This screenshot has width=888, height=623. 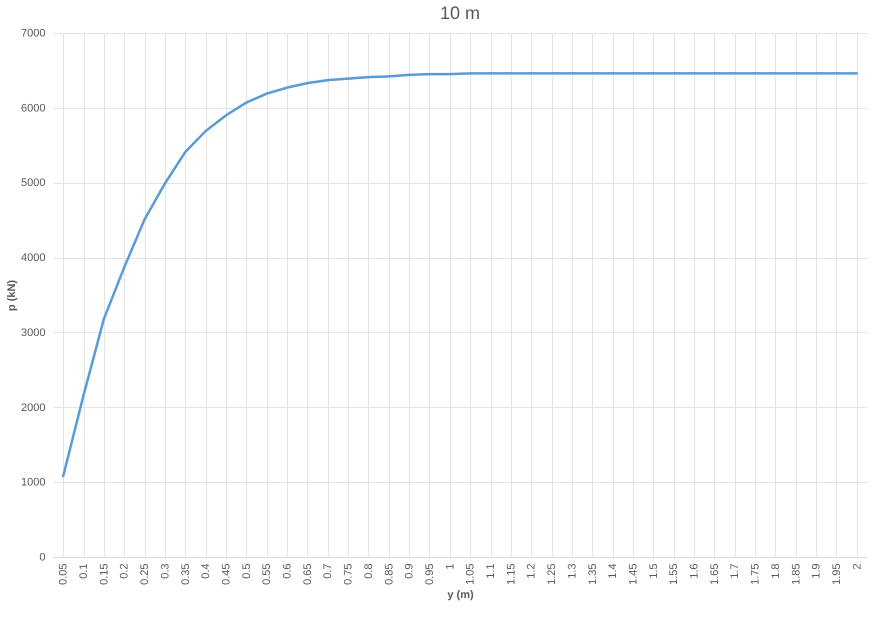 What do you see at coordinates (104, 574) in the screenshot?
I see `x-tick-label: 0.15` at bounding box center [104, 574].